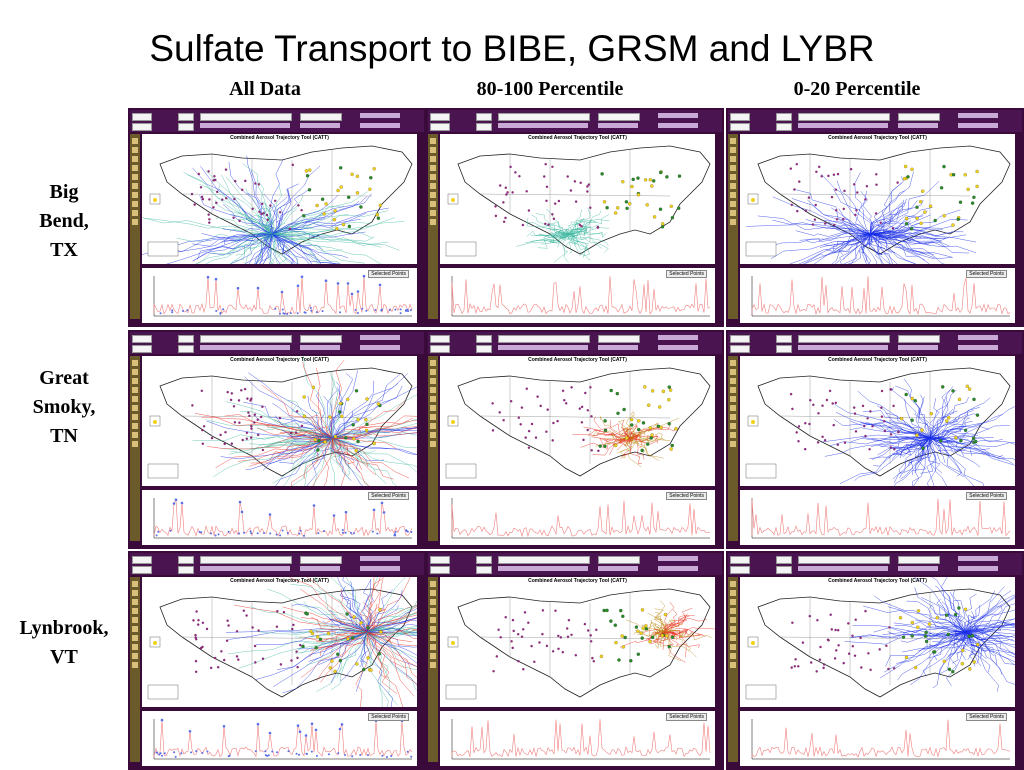  I want to click on state-borders, so click(277, 639).